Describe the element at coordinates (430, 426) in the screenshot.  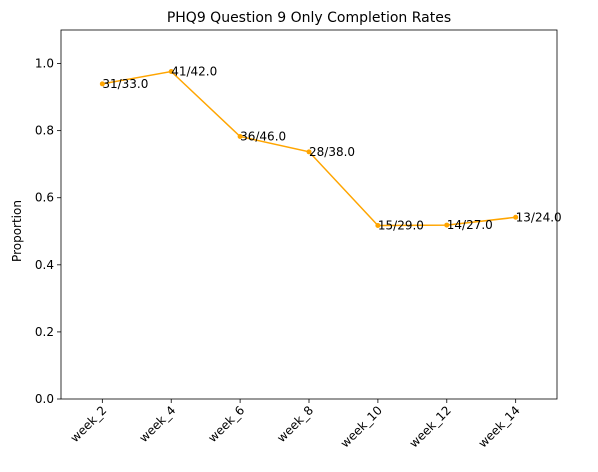
I see `x-tick-label: week_12` at that location.